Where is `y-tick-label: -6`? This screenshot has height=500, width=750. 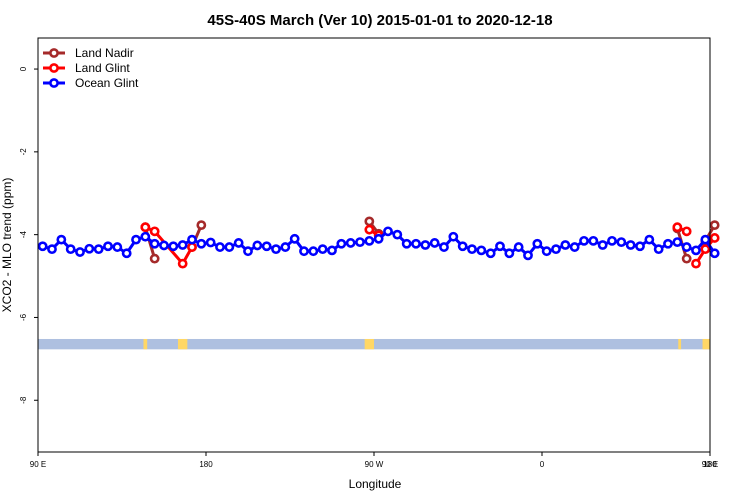
y-tick-label: -6 is located at coordinates (23, 317).